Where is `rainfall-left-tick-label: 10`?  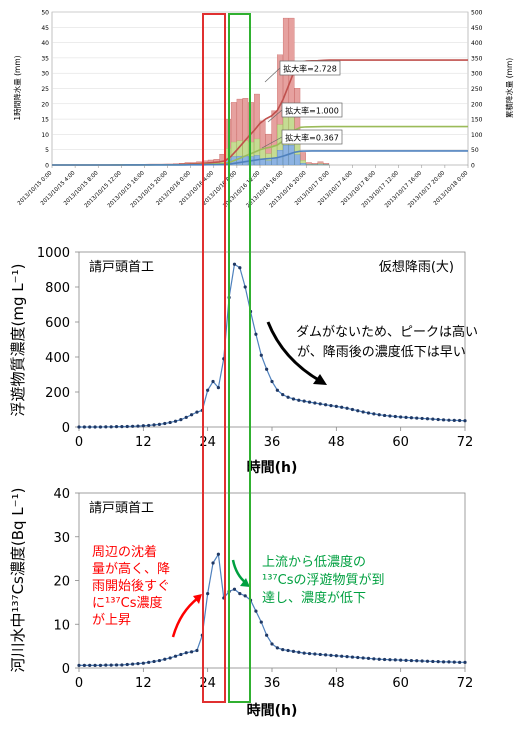 rainfall-left-tick-label: 10 is located at coordinates (45, 135).